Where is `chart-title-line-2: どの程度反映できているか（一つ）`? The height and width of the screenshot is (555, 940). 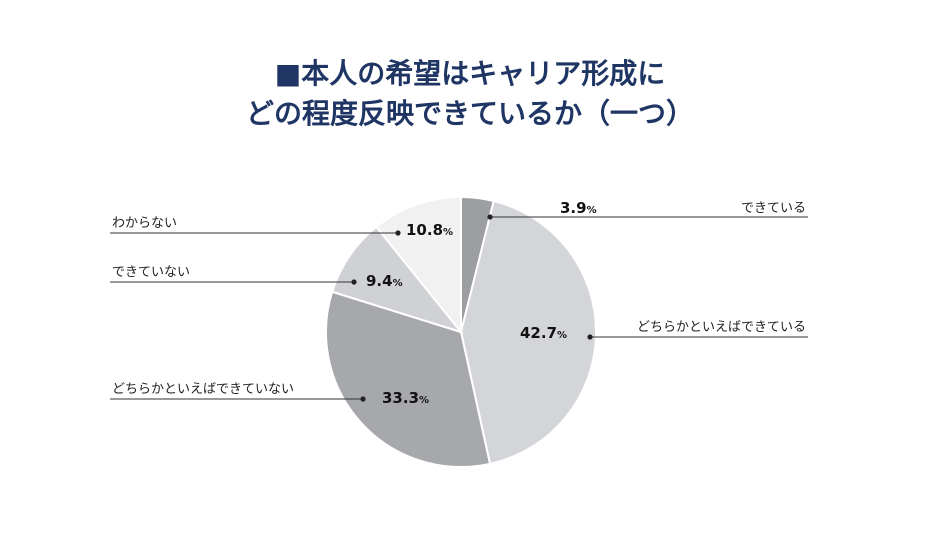
chart-title-line-2: どの程度反映できているか（一つ） is located at coordinates (469, 113).